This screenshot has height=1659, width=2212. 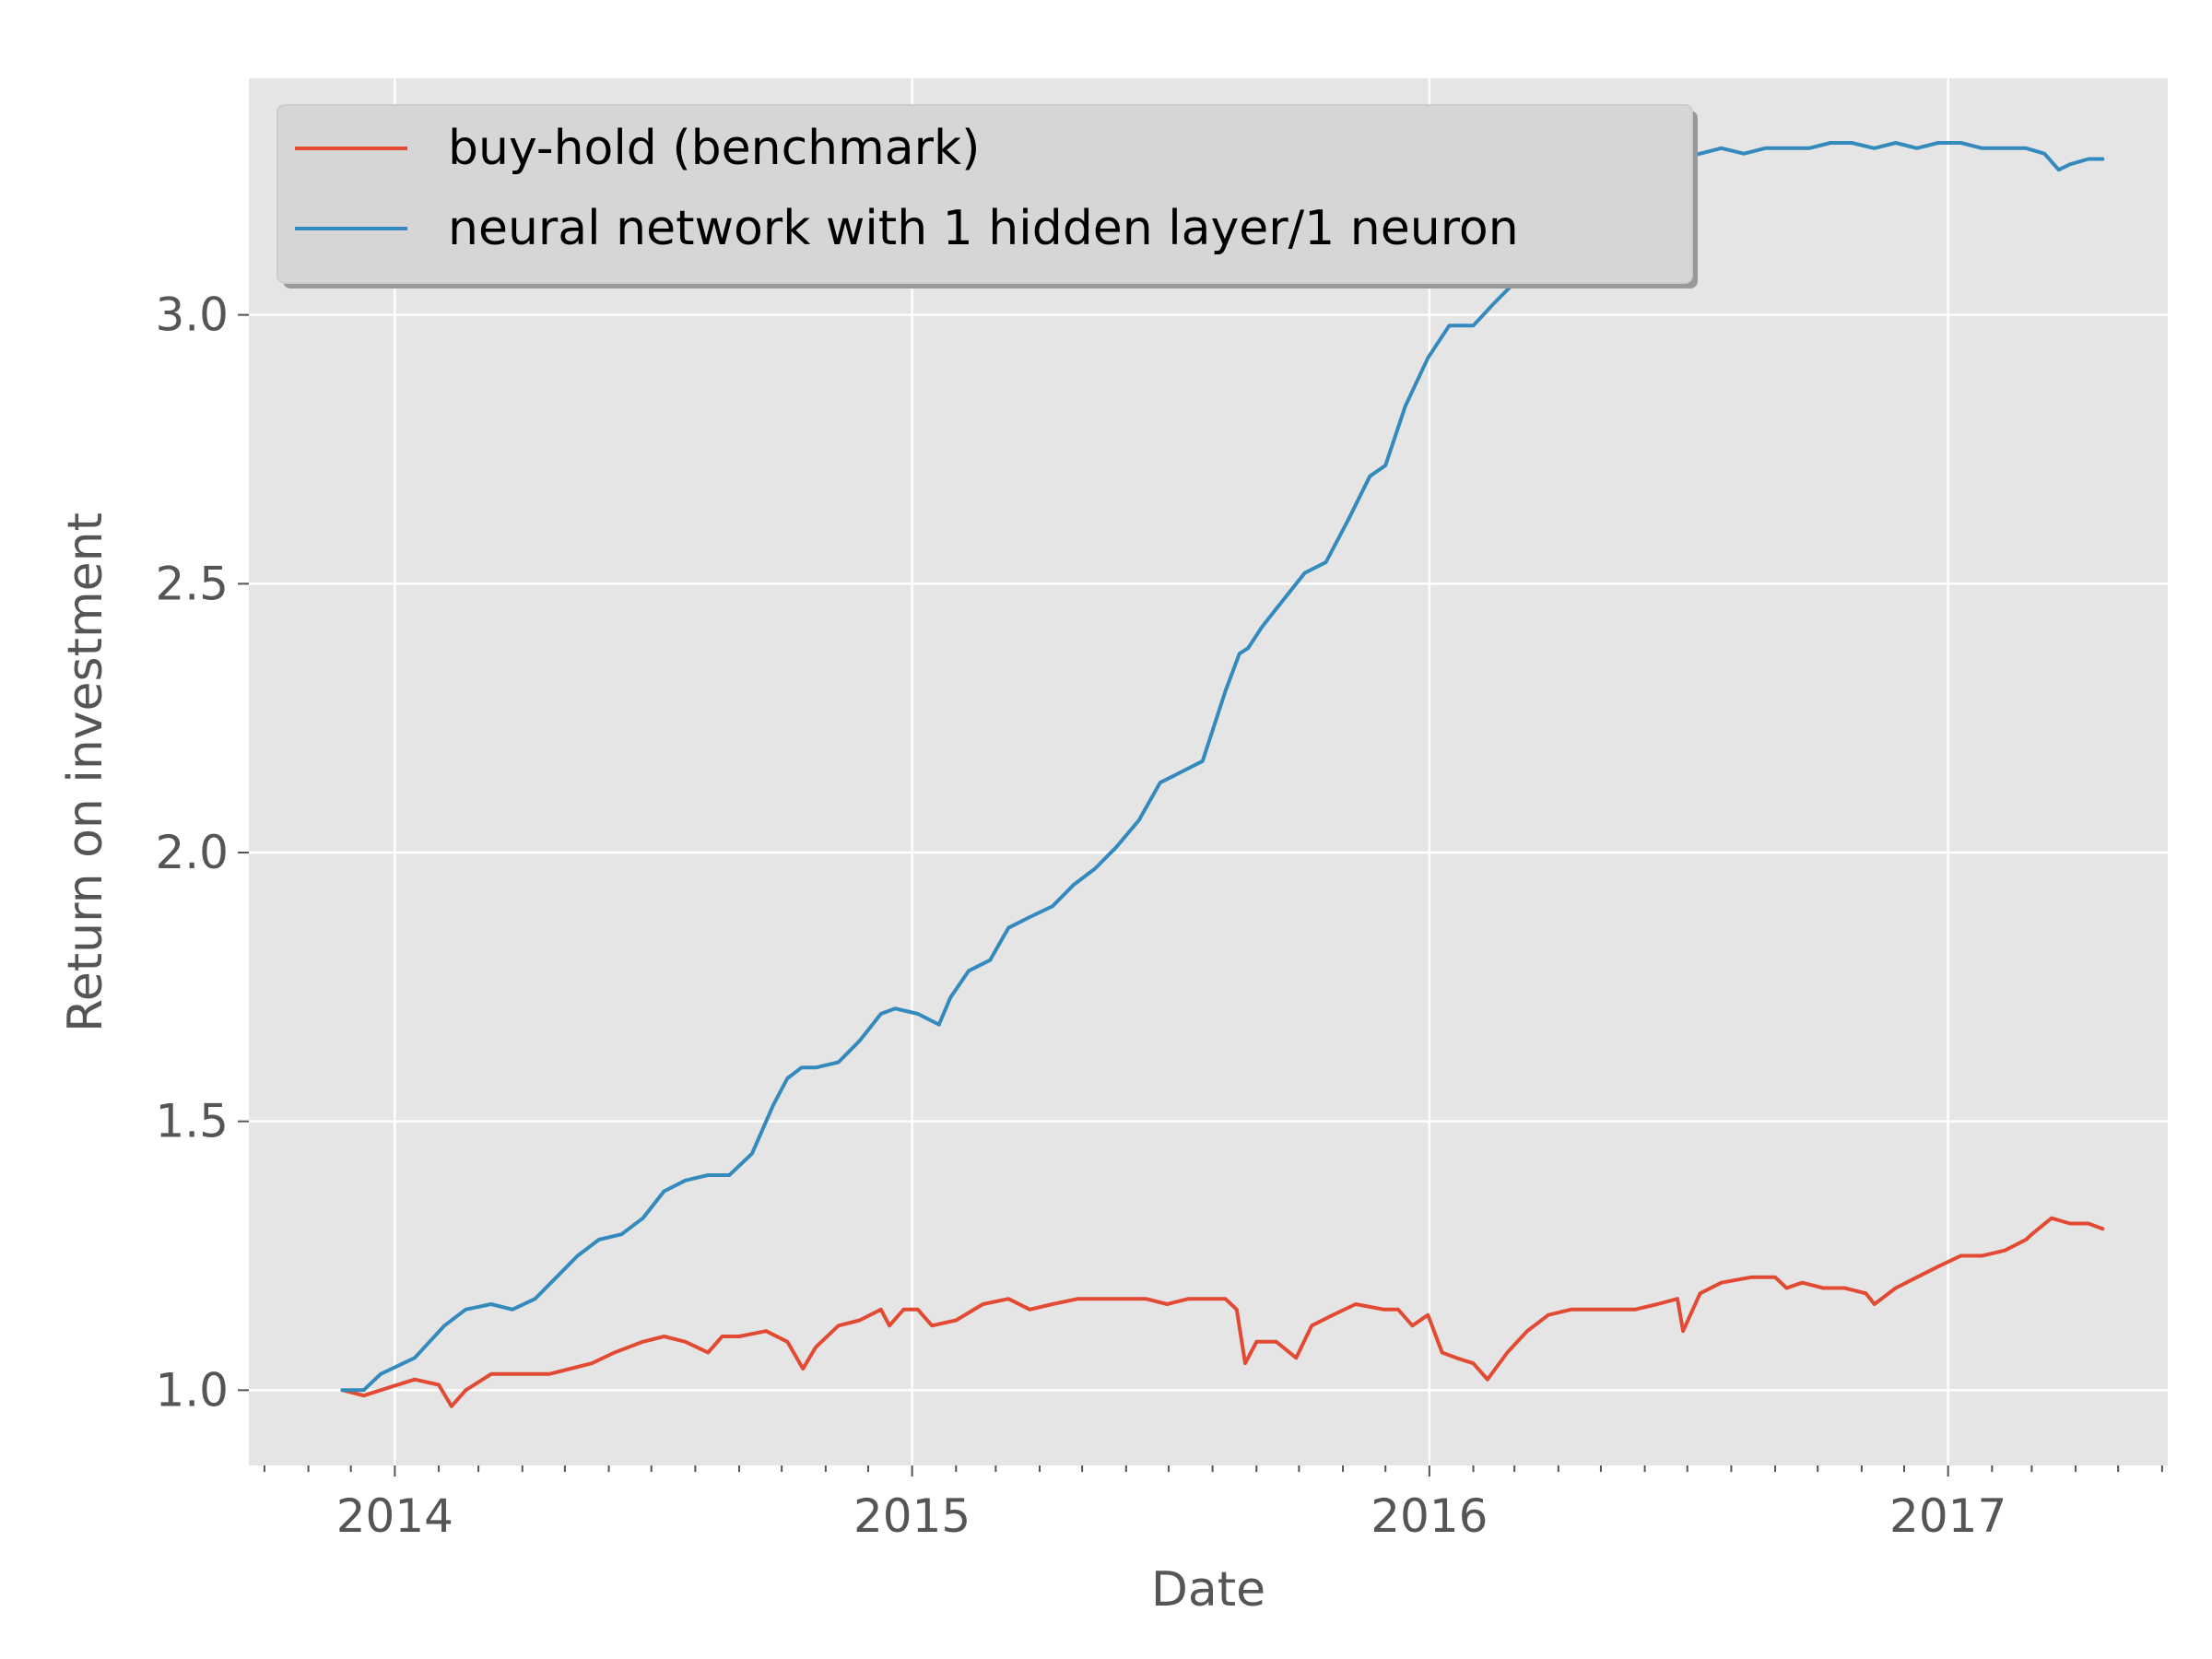 I want to click on x-axis-label: Date, so click(x=1208, y=1590).